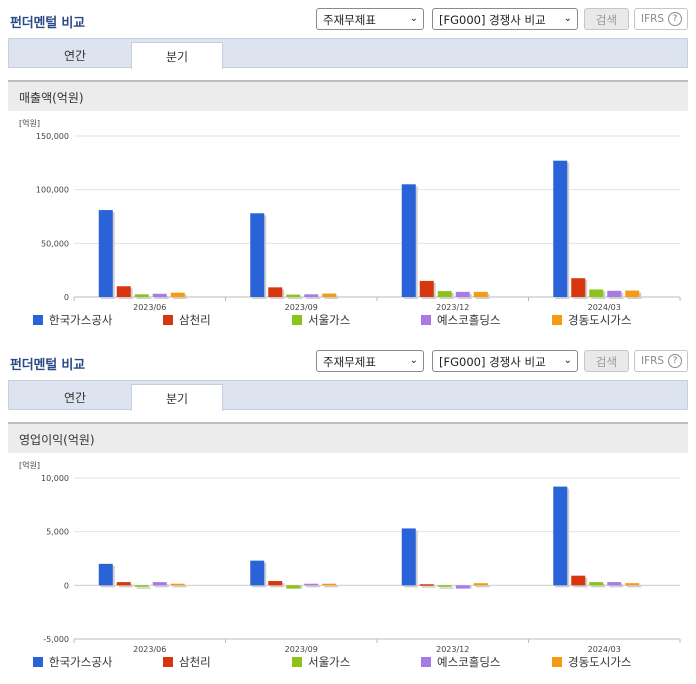 The height and width of the screenshot is (684, 696). I want to click on unit-label: [억원], so click(29, 465).